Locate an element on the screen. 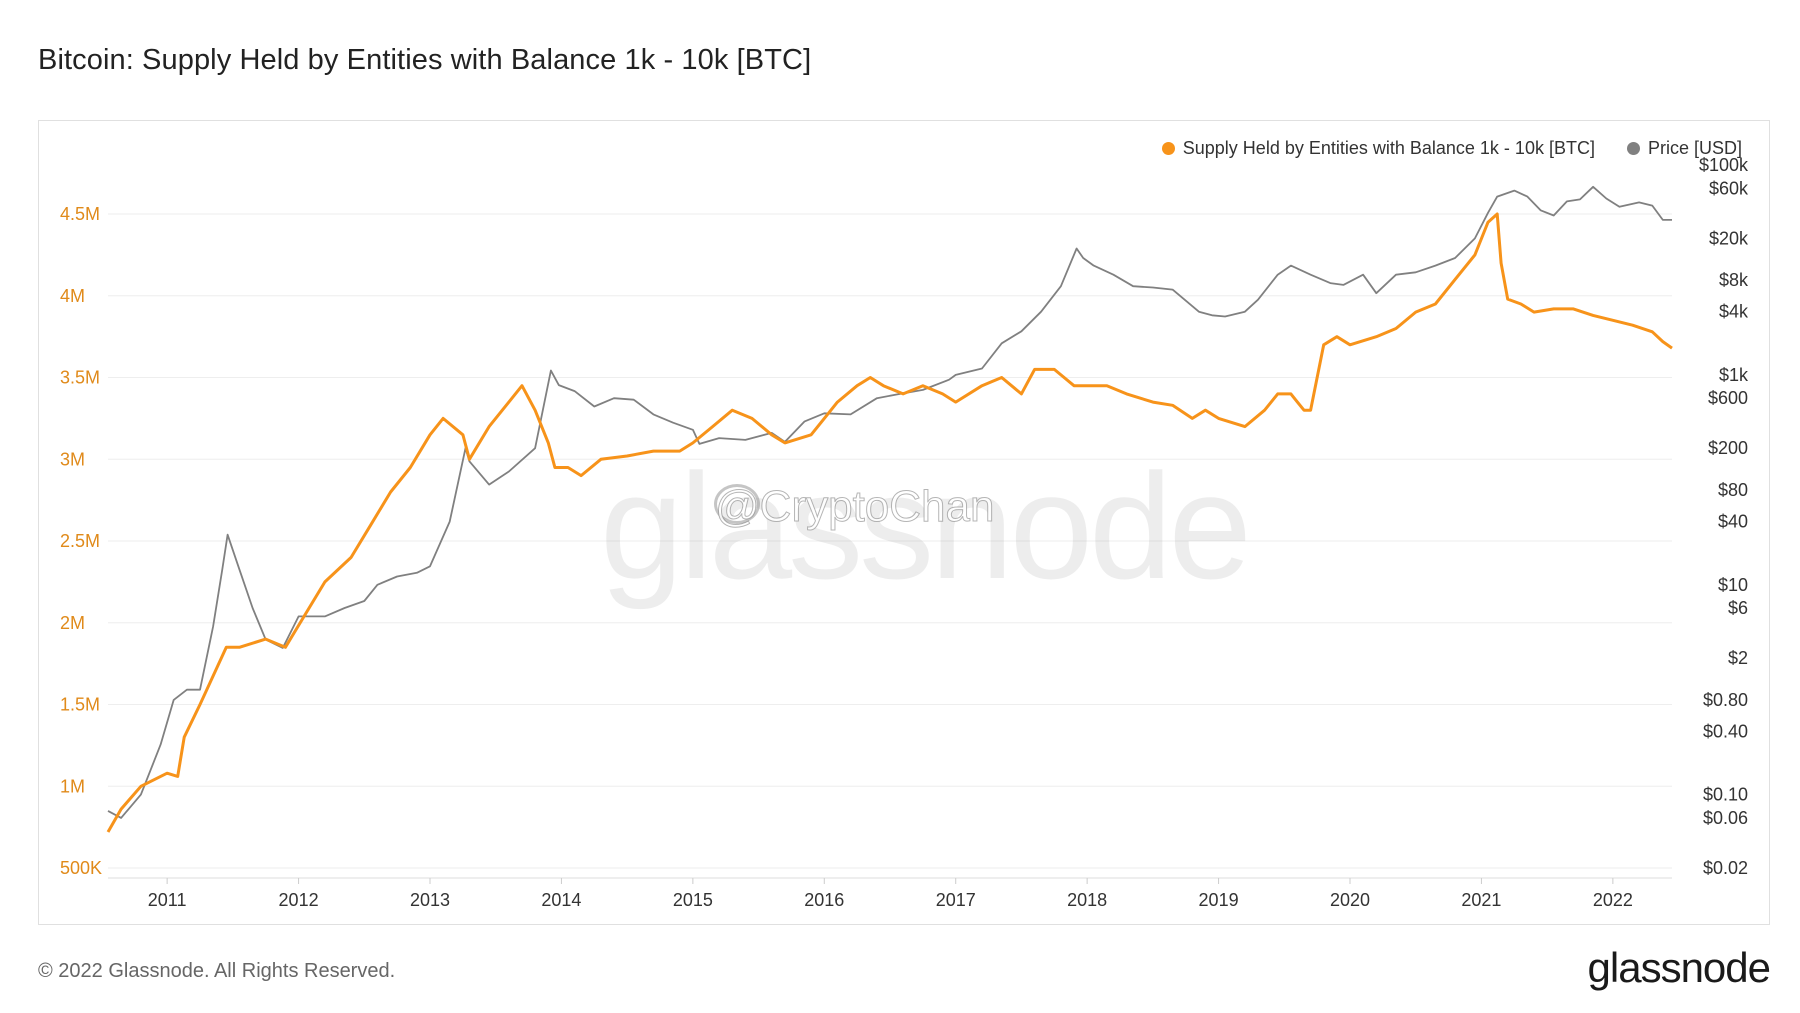 Image resolution: width=1800 pixels, height=1013 pixels. weibo-icon is located at coordinates (737, 504).